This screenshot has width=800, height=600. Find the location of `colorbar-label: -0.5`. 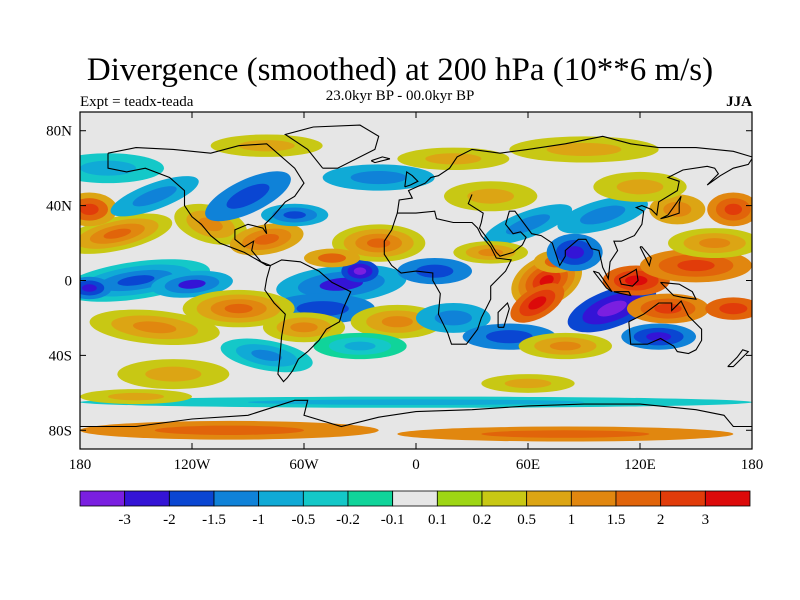

colorbar-label: -0.5 is located at coordinates (303, 520).